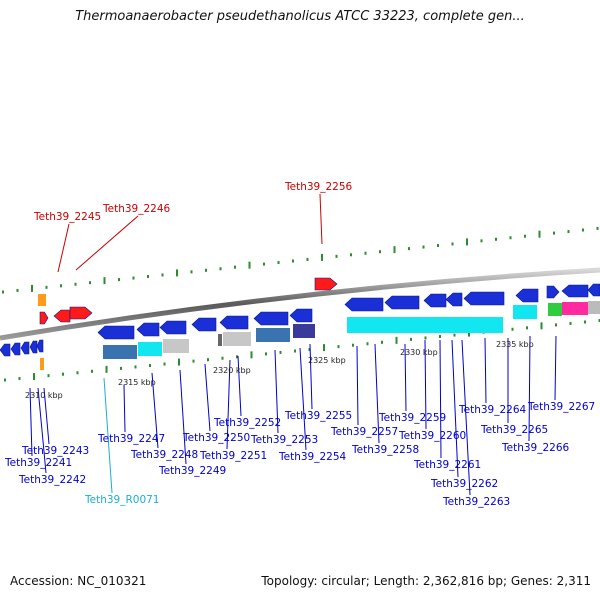  Describe the element at coordinates (327, 360) in the screenshot. I see `scale-label: 2325 kbp` at that location.